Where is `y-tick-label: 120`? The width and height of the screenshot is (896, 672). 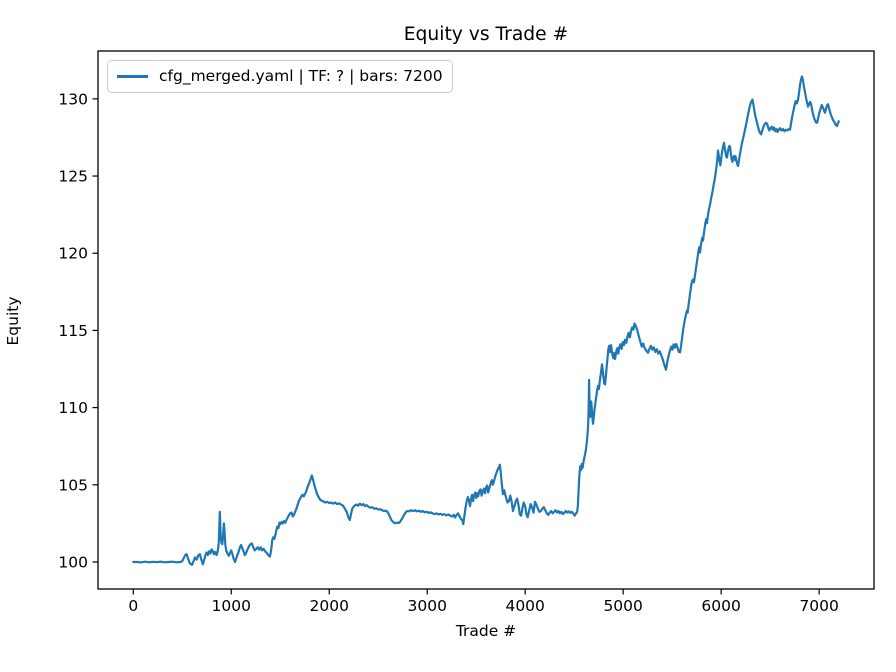 y-tick-label: 120 is located at coordinates (73, 254).